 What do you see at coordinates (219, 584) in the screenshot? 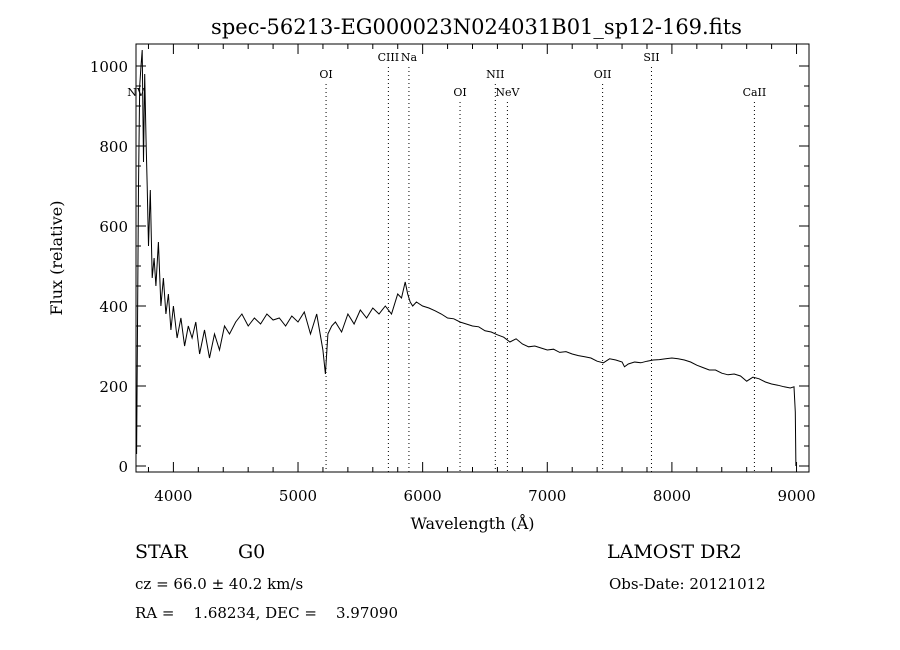
I see `redshift-text: cz = 66.0 ± 40.2 km/s` at bounding box center [219, 584].